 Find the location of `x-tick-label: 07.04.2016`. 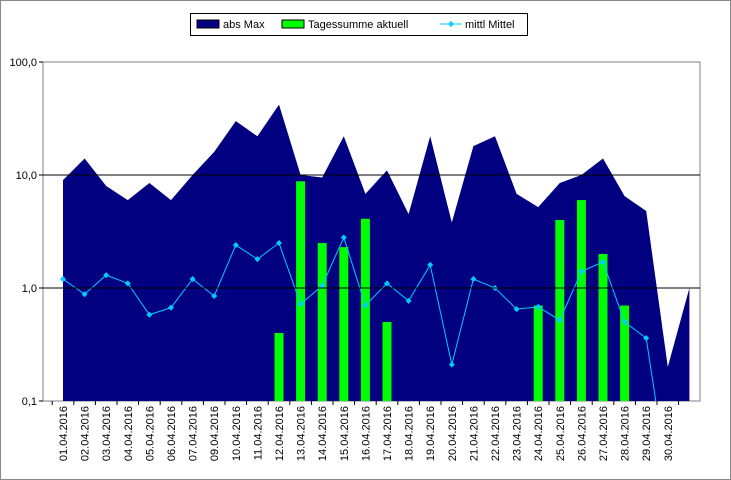

x-tick-label: 07.04.2016 is located at coordinates (194, 433).